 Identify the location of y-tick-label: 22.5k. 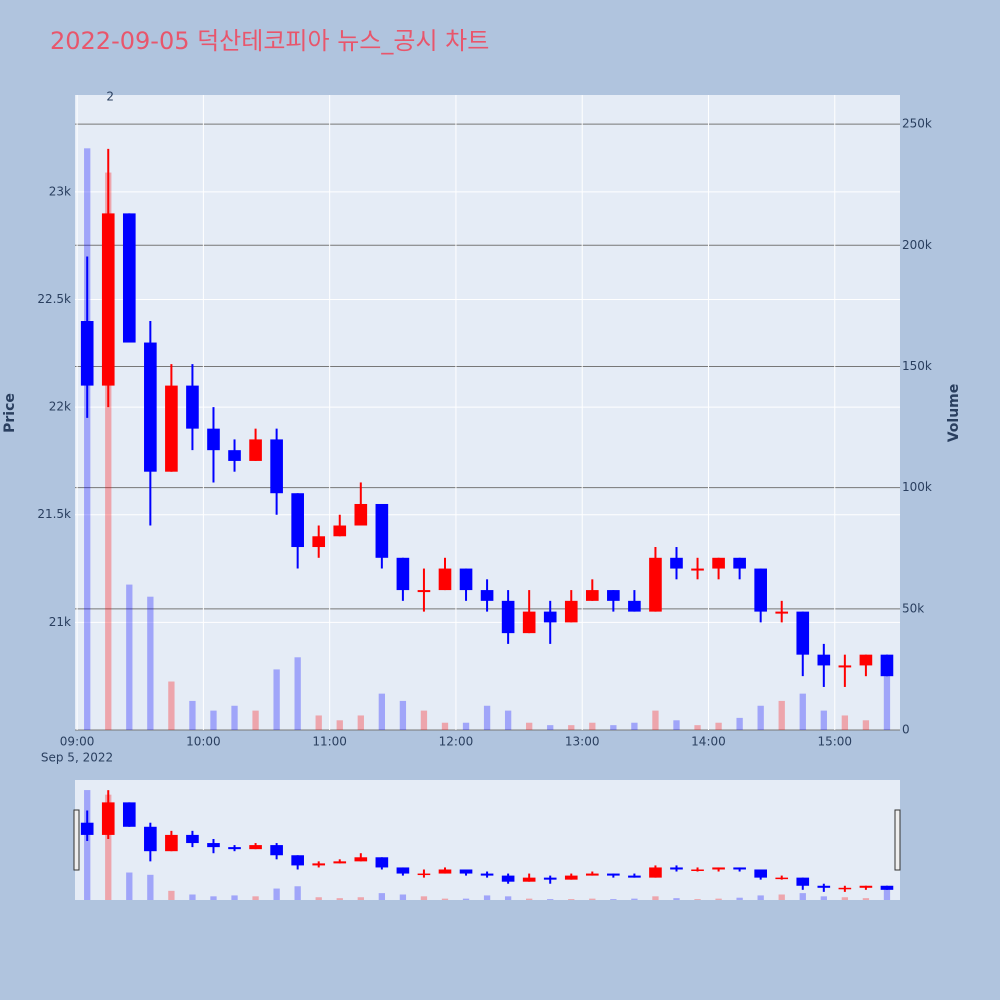
(54, 299).